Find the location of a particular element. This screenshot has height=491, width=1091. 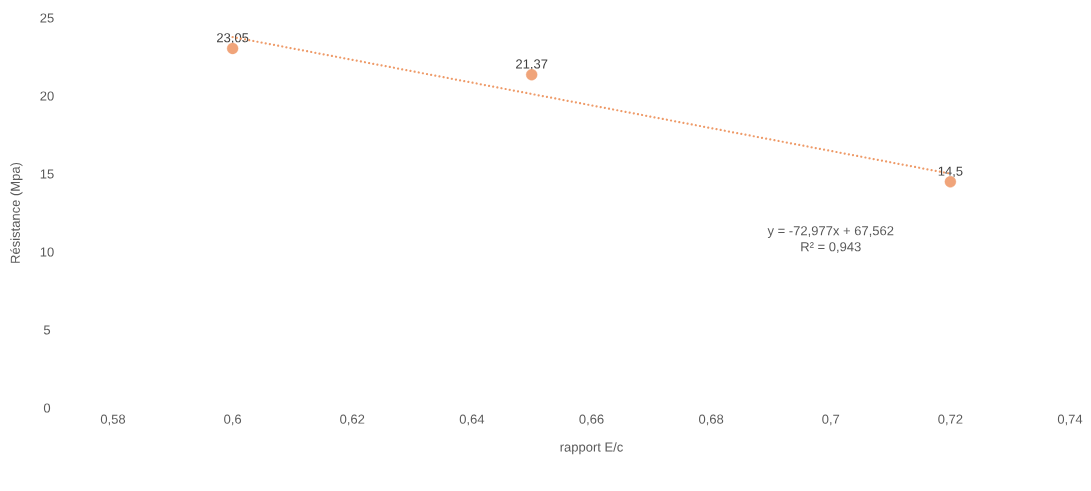

y-tick-label: 0 is located at coordinates (47, 408).